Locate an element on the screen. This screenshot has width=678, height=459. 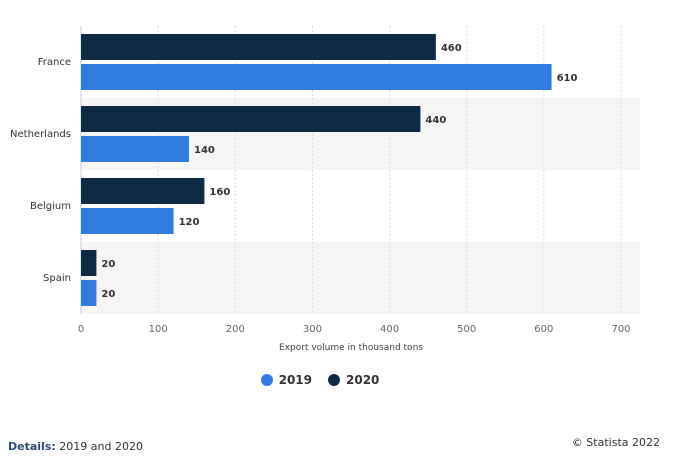
bar-france-2019 is located at coordinates (316, 77).